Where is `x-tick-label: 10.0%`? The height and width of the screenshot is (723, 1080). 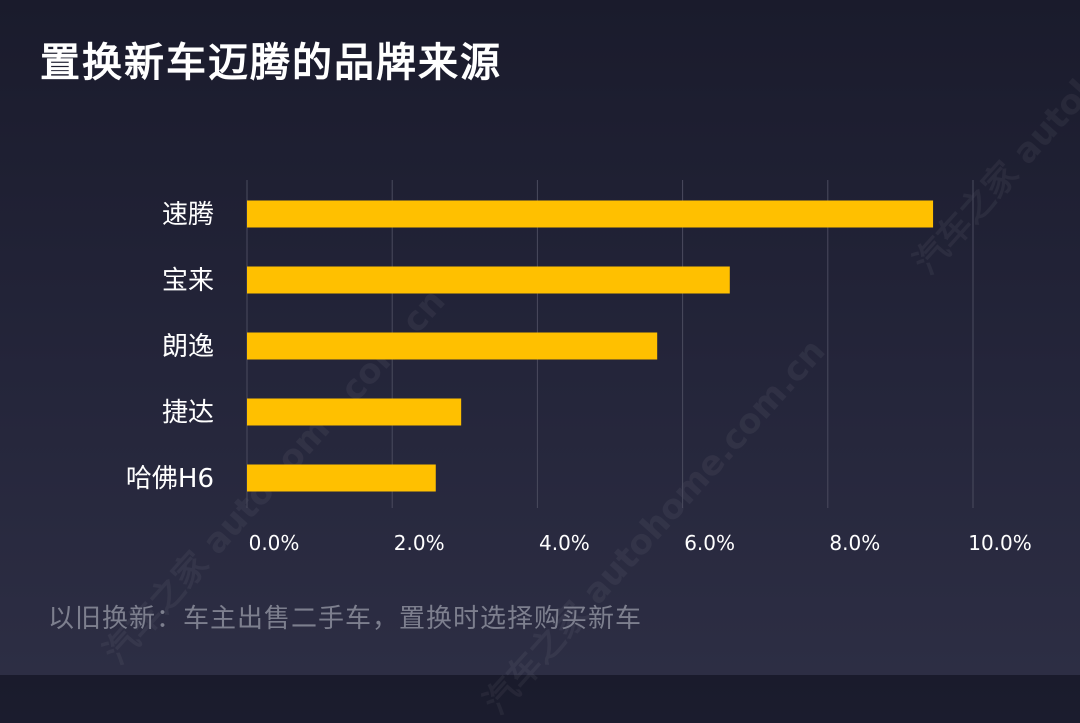
x-tick-label: 10.0% is located at coordinates (1000, 543).